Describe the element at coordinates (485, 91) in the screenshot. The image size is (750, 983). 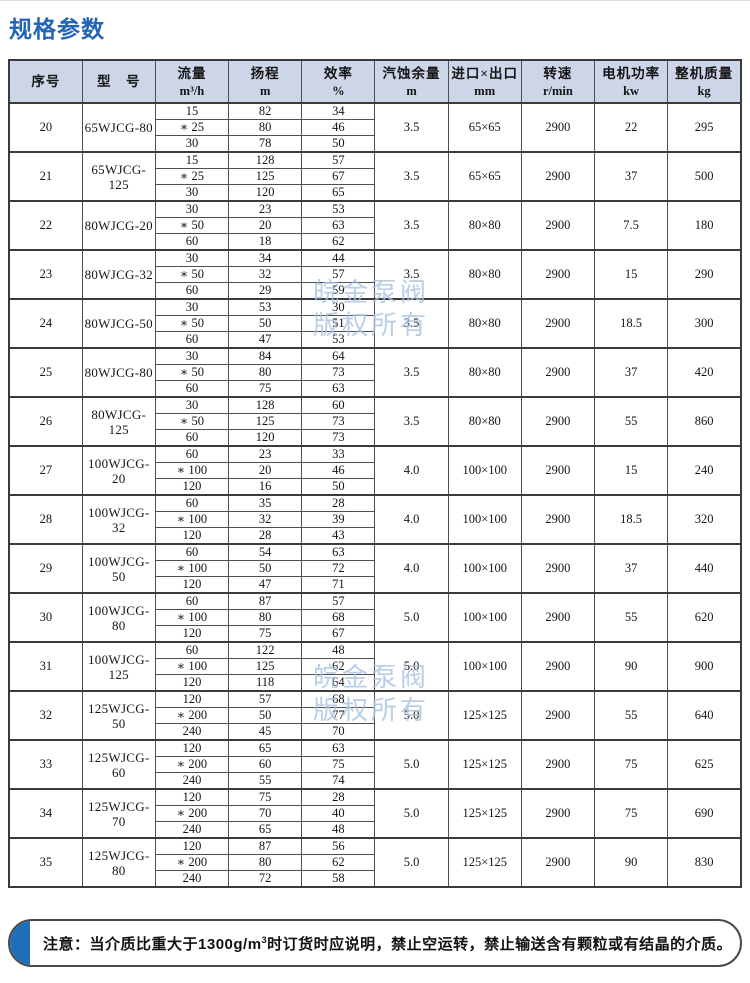
I see `column-unit: mm` at that location.